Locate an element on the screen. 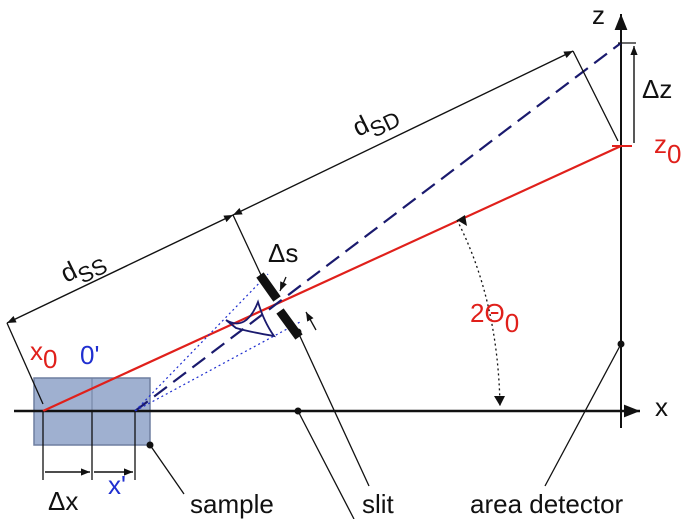 This screenshot has height=524, width=699. delta-s-arrow-bottom is located at coordinates (311, 321).